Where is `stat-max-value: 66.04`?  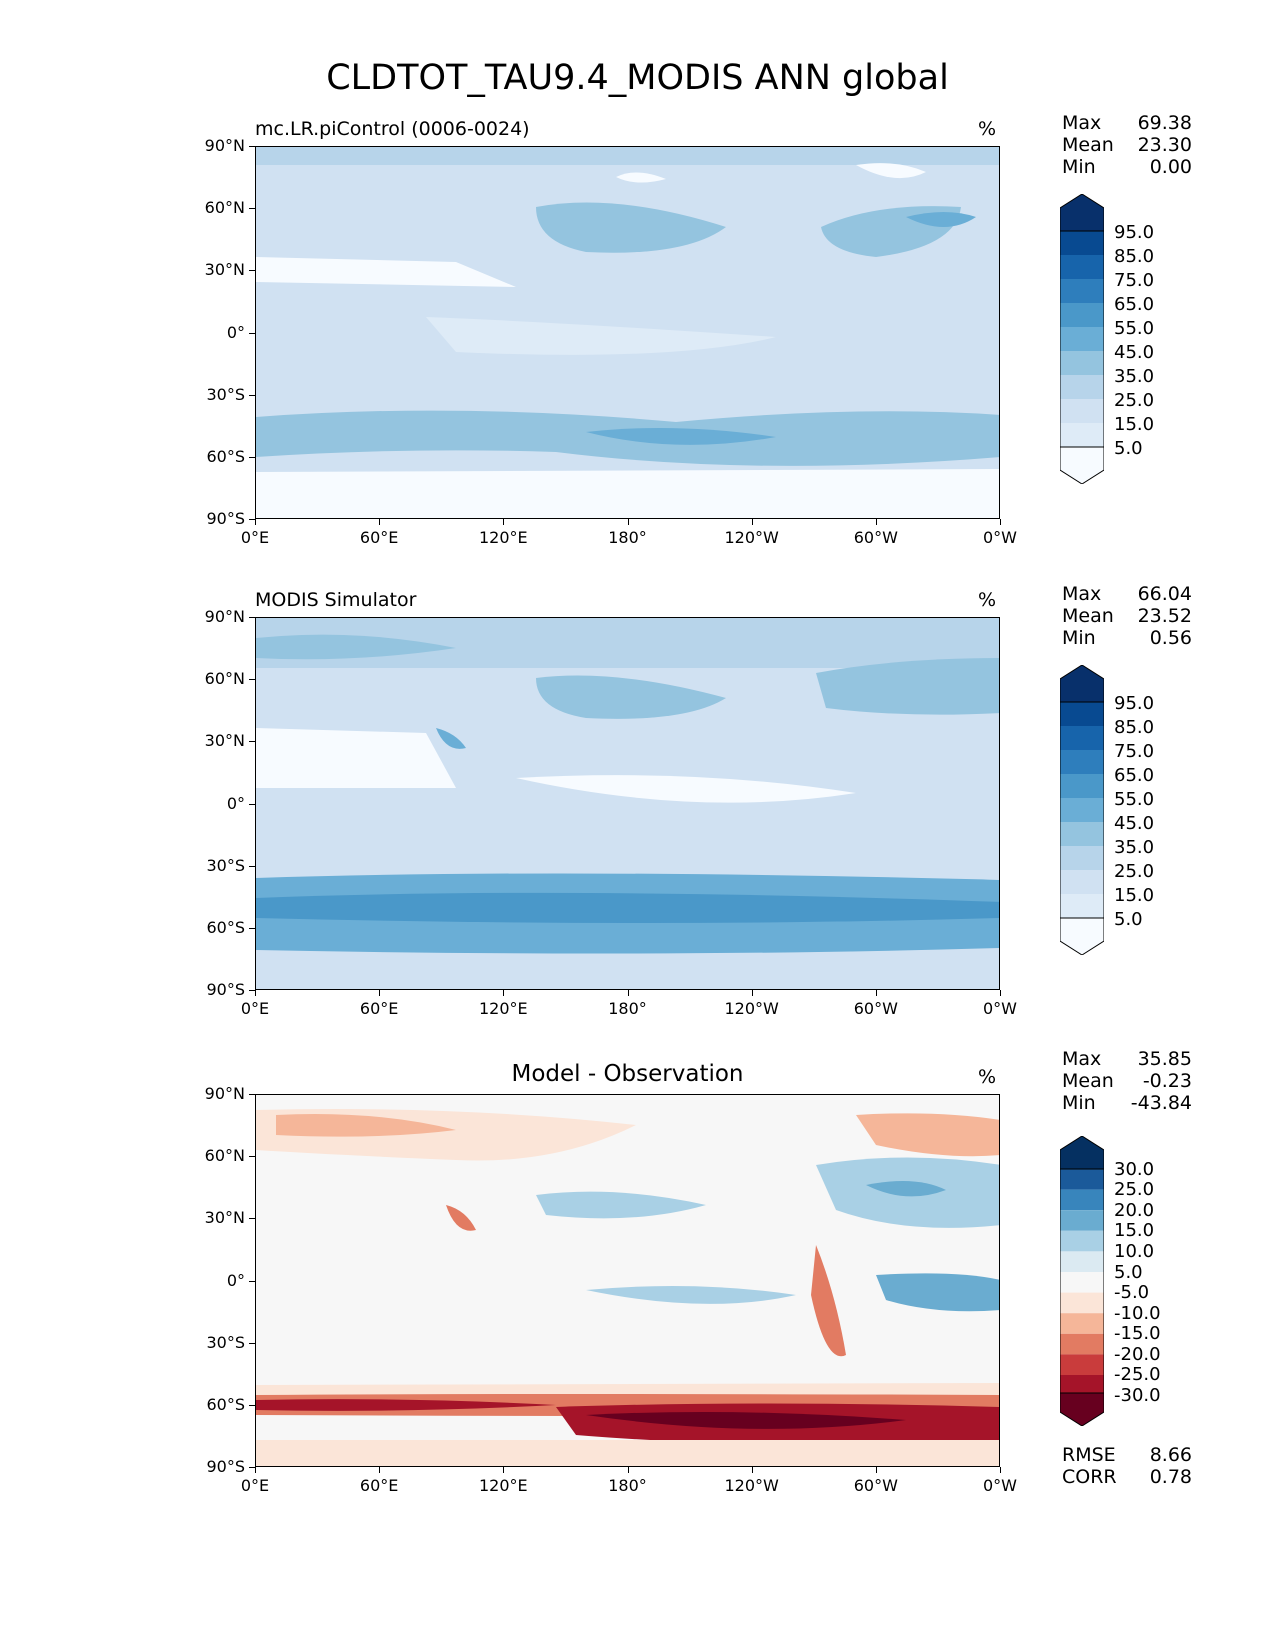
stat-max-value: 66.04 is located at coordinates (1164, 594).